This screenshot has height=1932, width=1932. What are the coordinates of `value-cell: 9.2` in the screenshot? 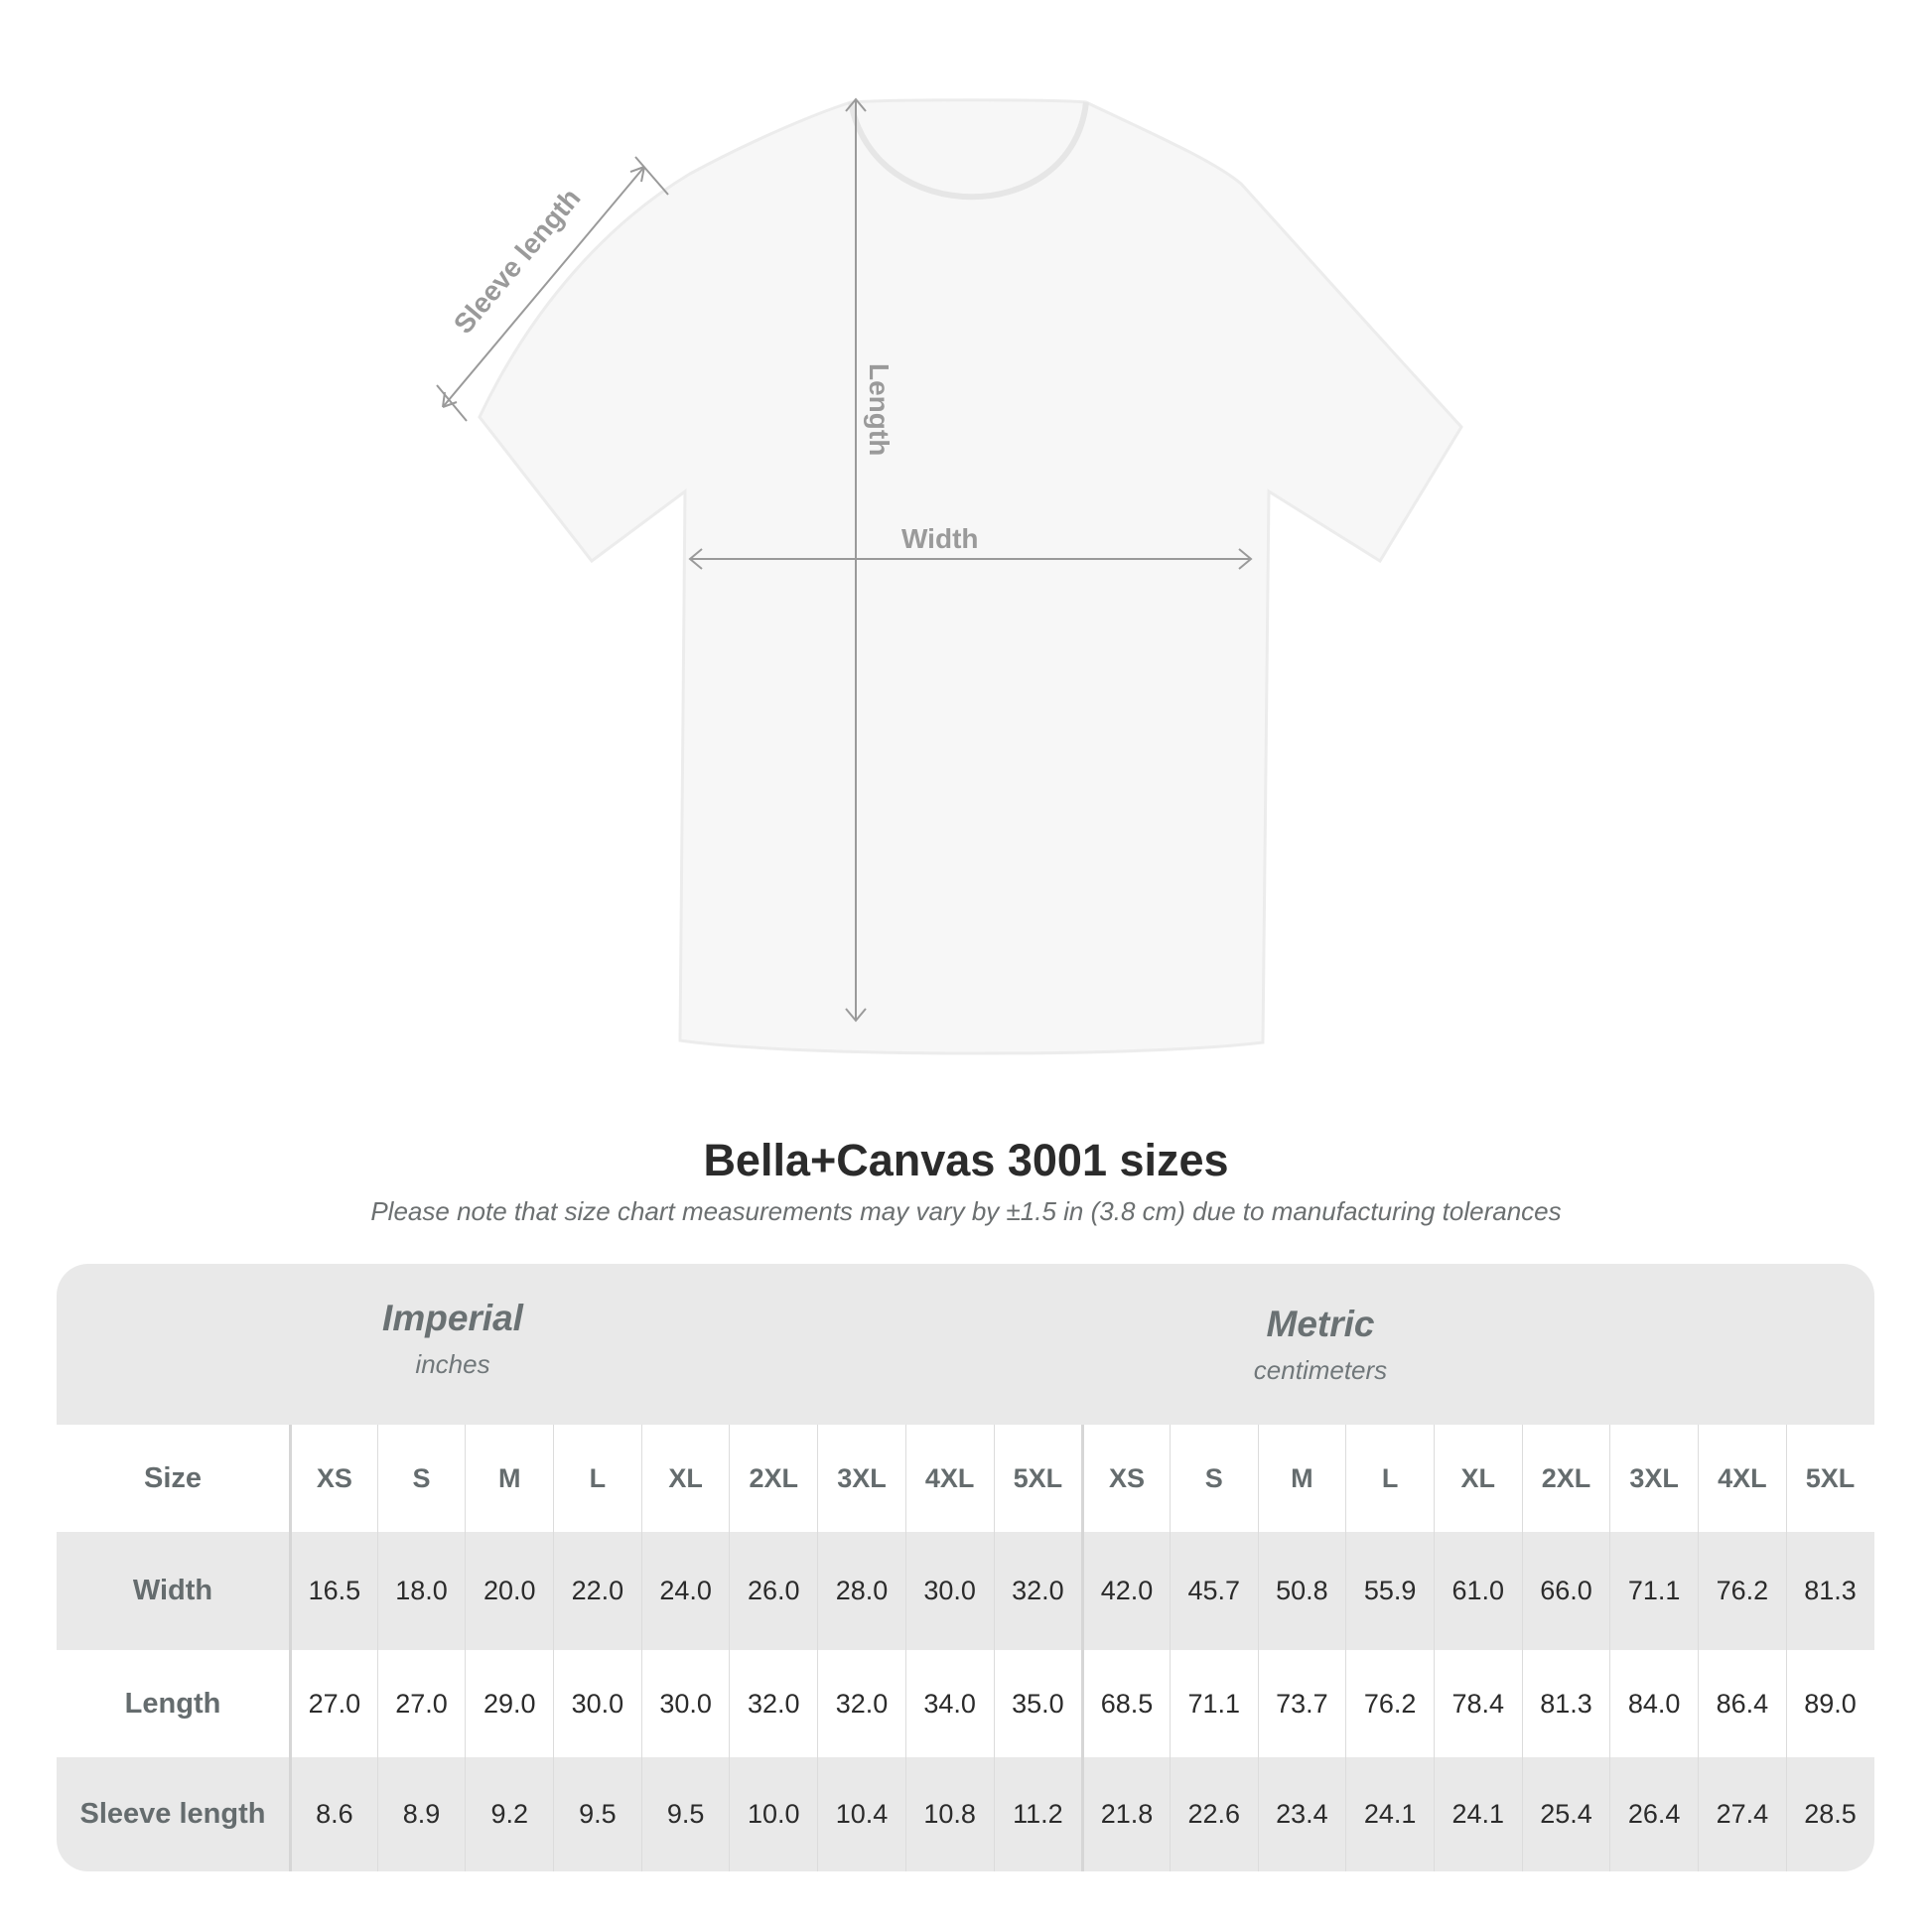 It's located at (509, 1814).